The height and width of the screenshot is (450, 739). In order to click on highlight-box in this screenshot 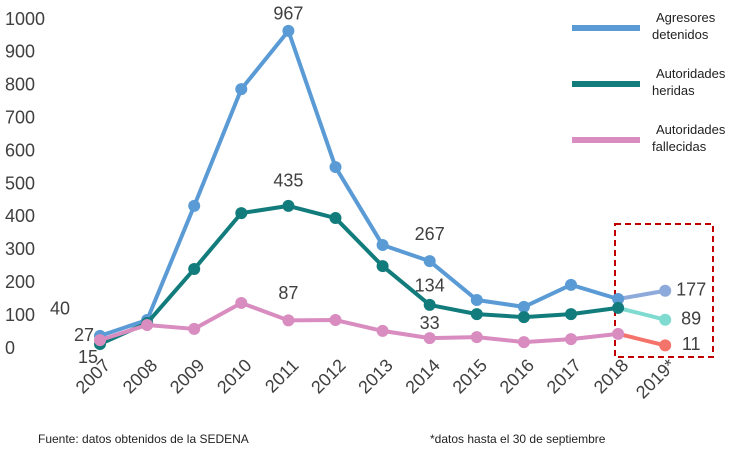, I will do `click(664, 290)`.